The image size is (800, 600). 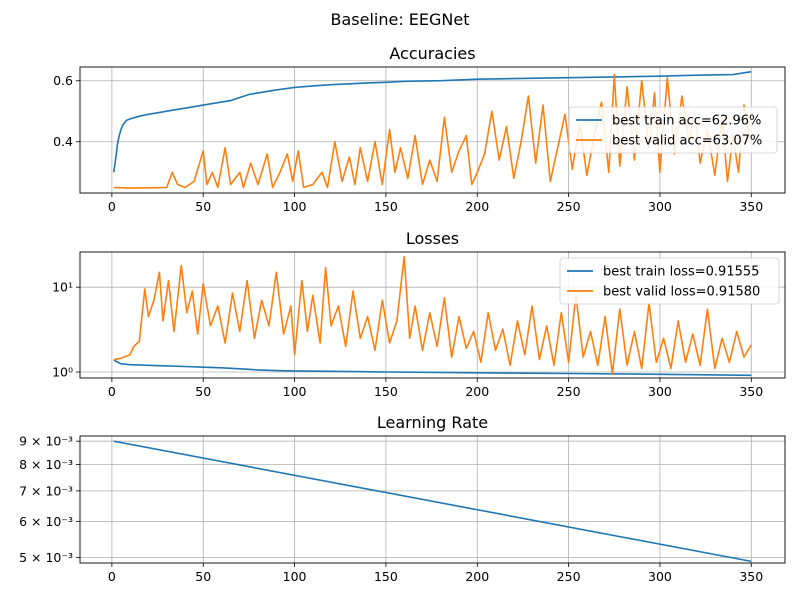 I want to click on panel-title: Losses, so click(x=432, y=238).